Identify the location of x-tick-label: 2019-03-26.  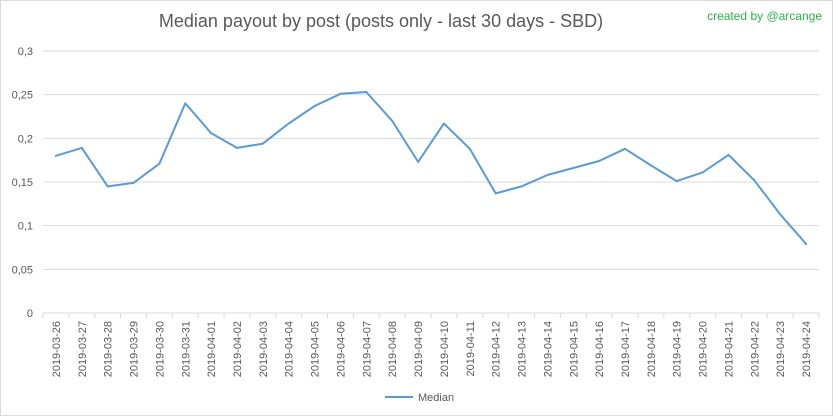
(57, 349).